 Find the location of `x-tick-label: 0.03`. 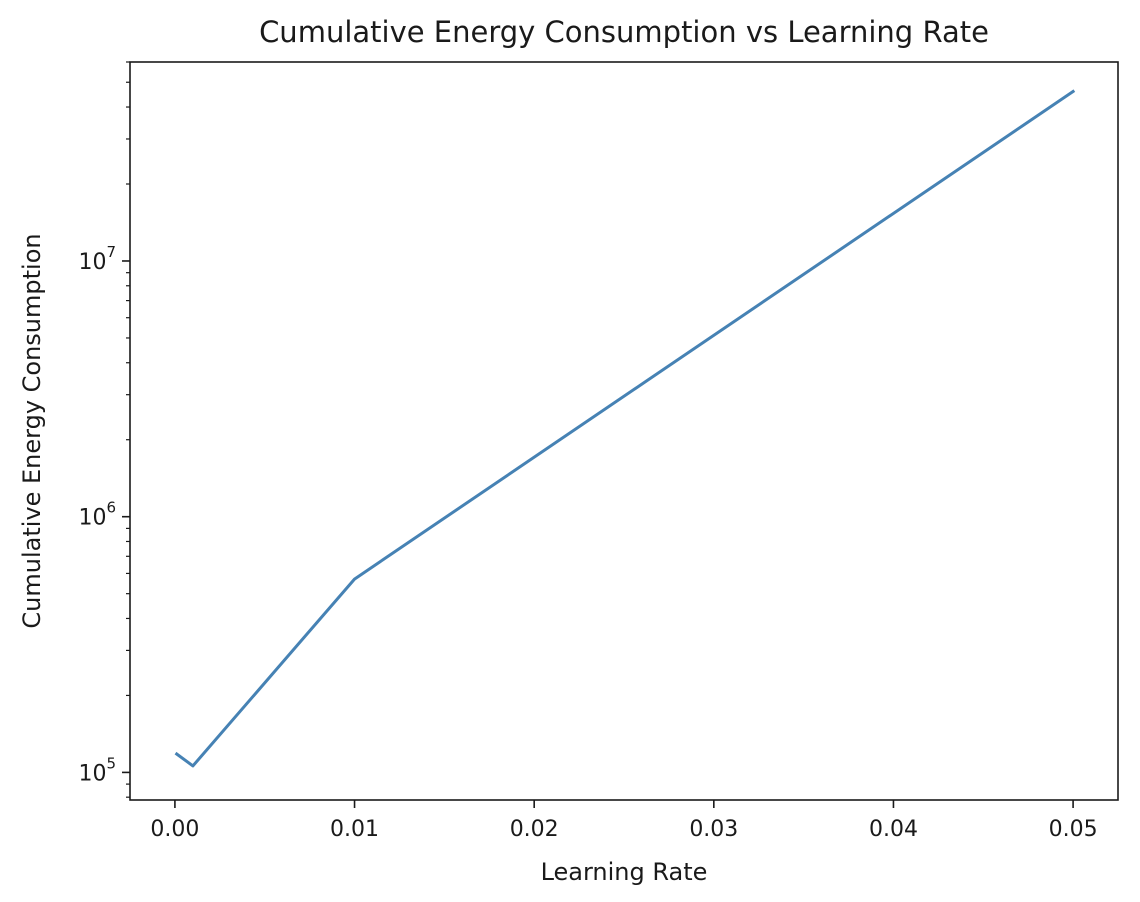

x-tick-label: 0.03 is located at coordinates (713, 829).